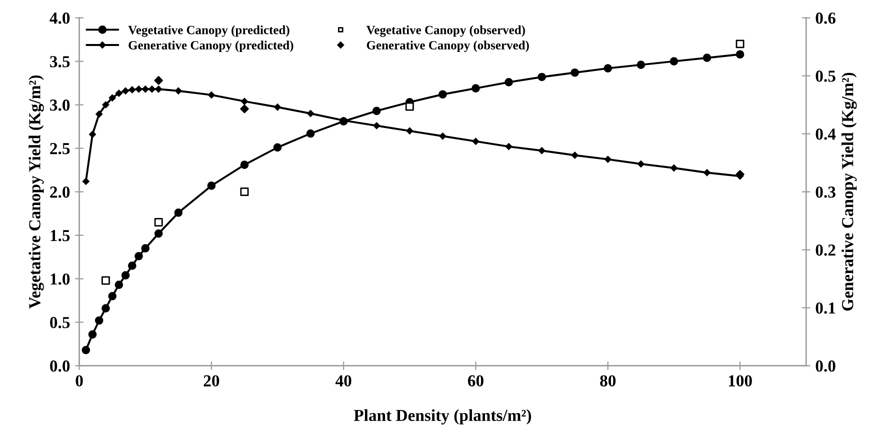 The image size is (881, 446). I want to click on x-tick-label: 60, so click(476, 380).